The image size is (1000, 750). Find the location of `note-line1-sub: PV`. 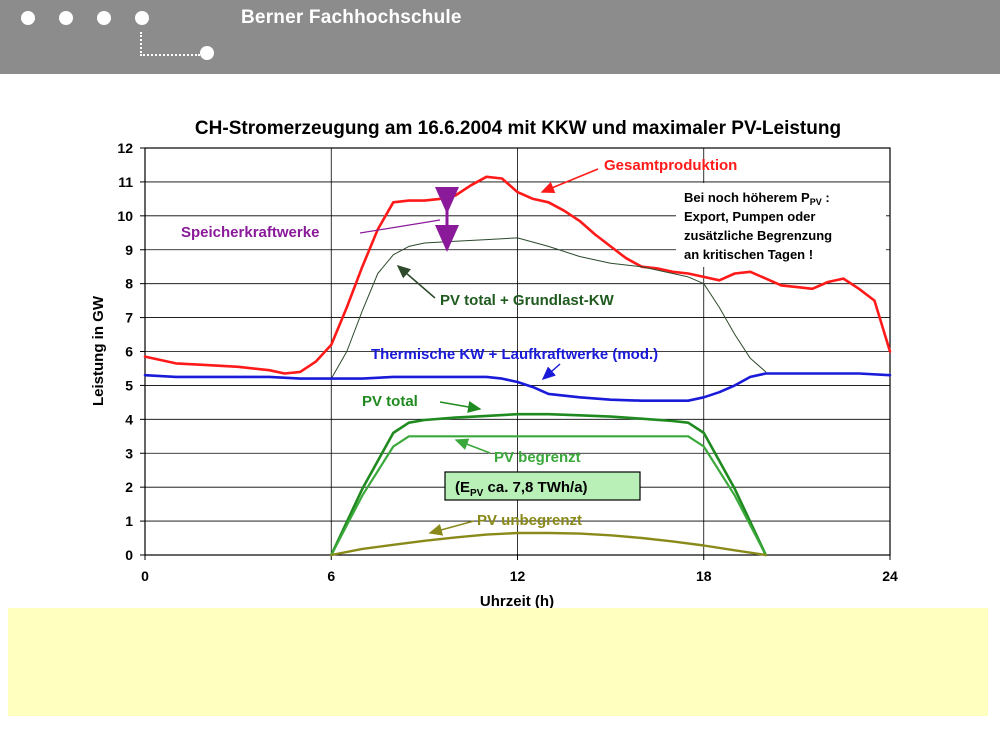

note-line1-sub: PV is located at coordinates (816, 202).